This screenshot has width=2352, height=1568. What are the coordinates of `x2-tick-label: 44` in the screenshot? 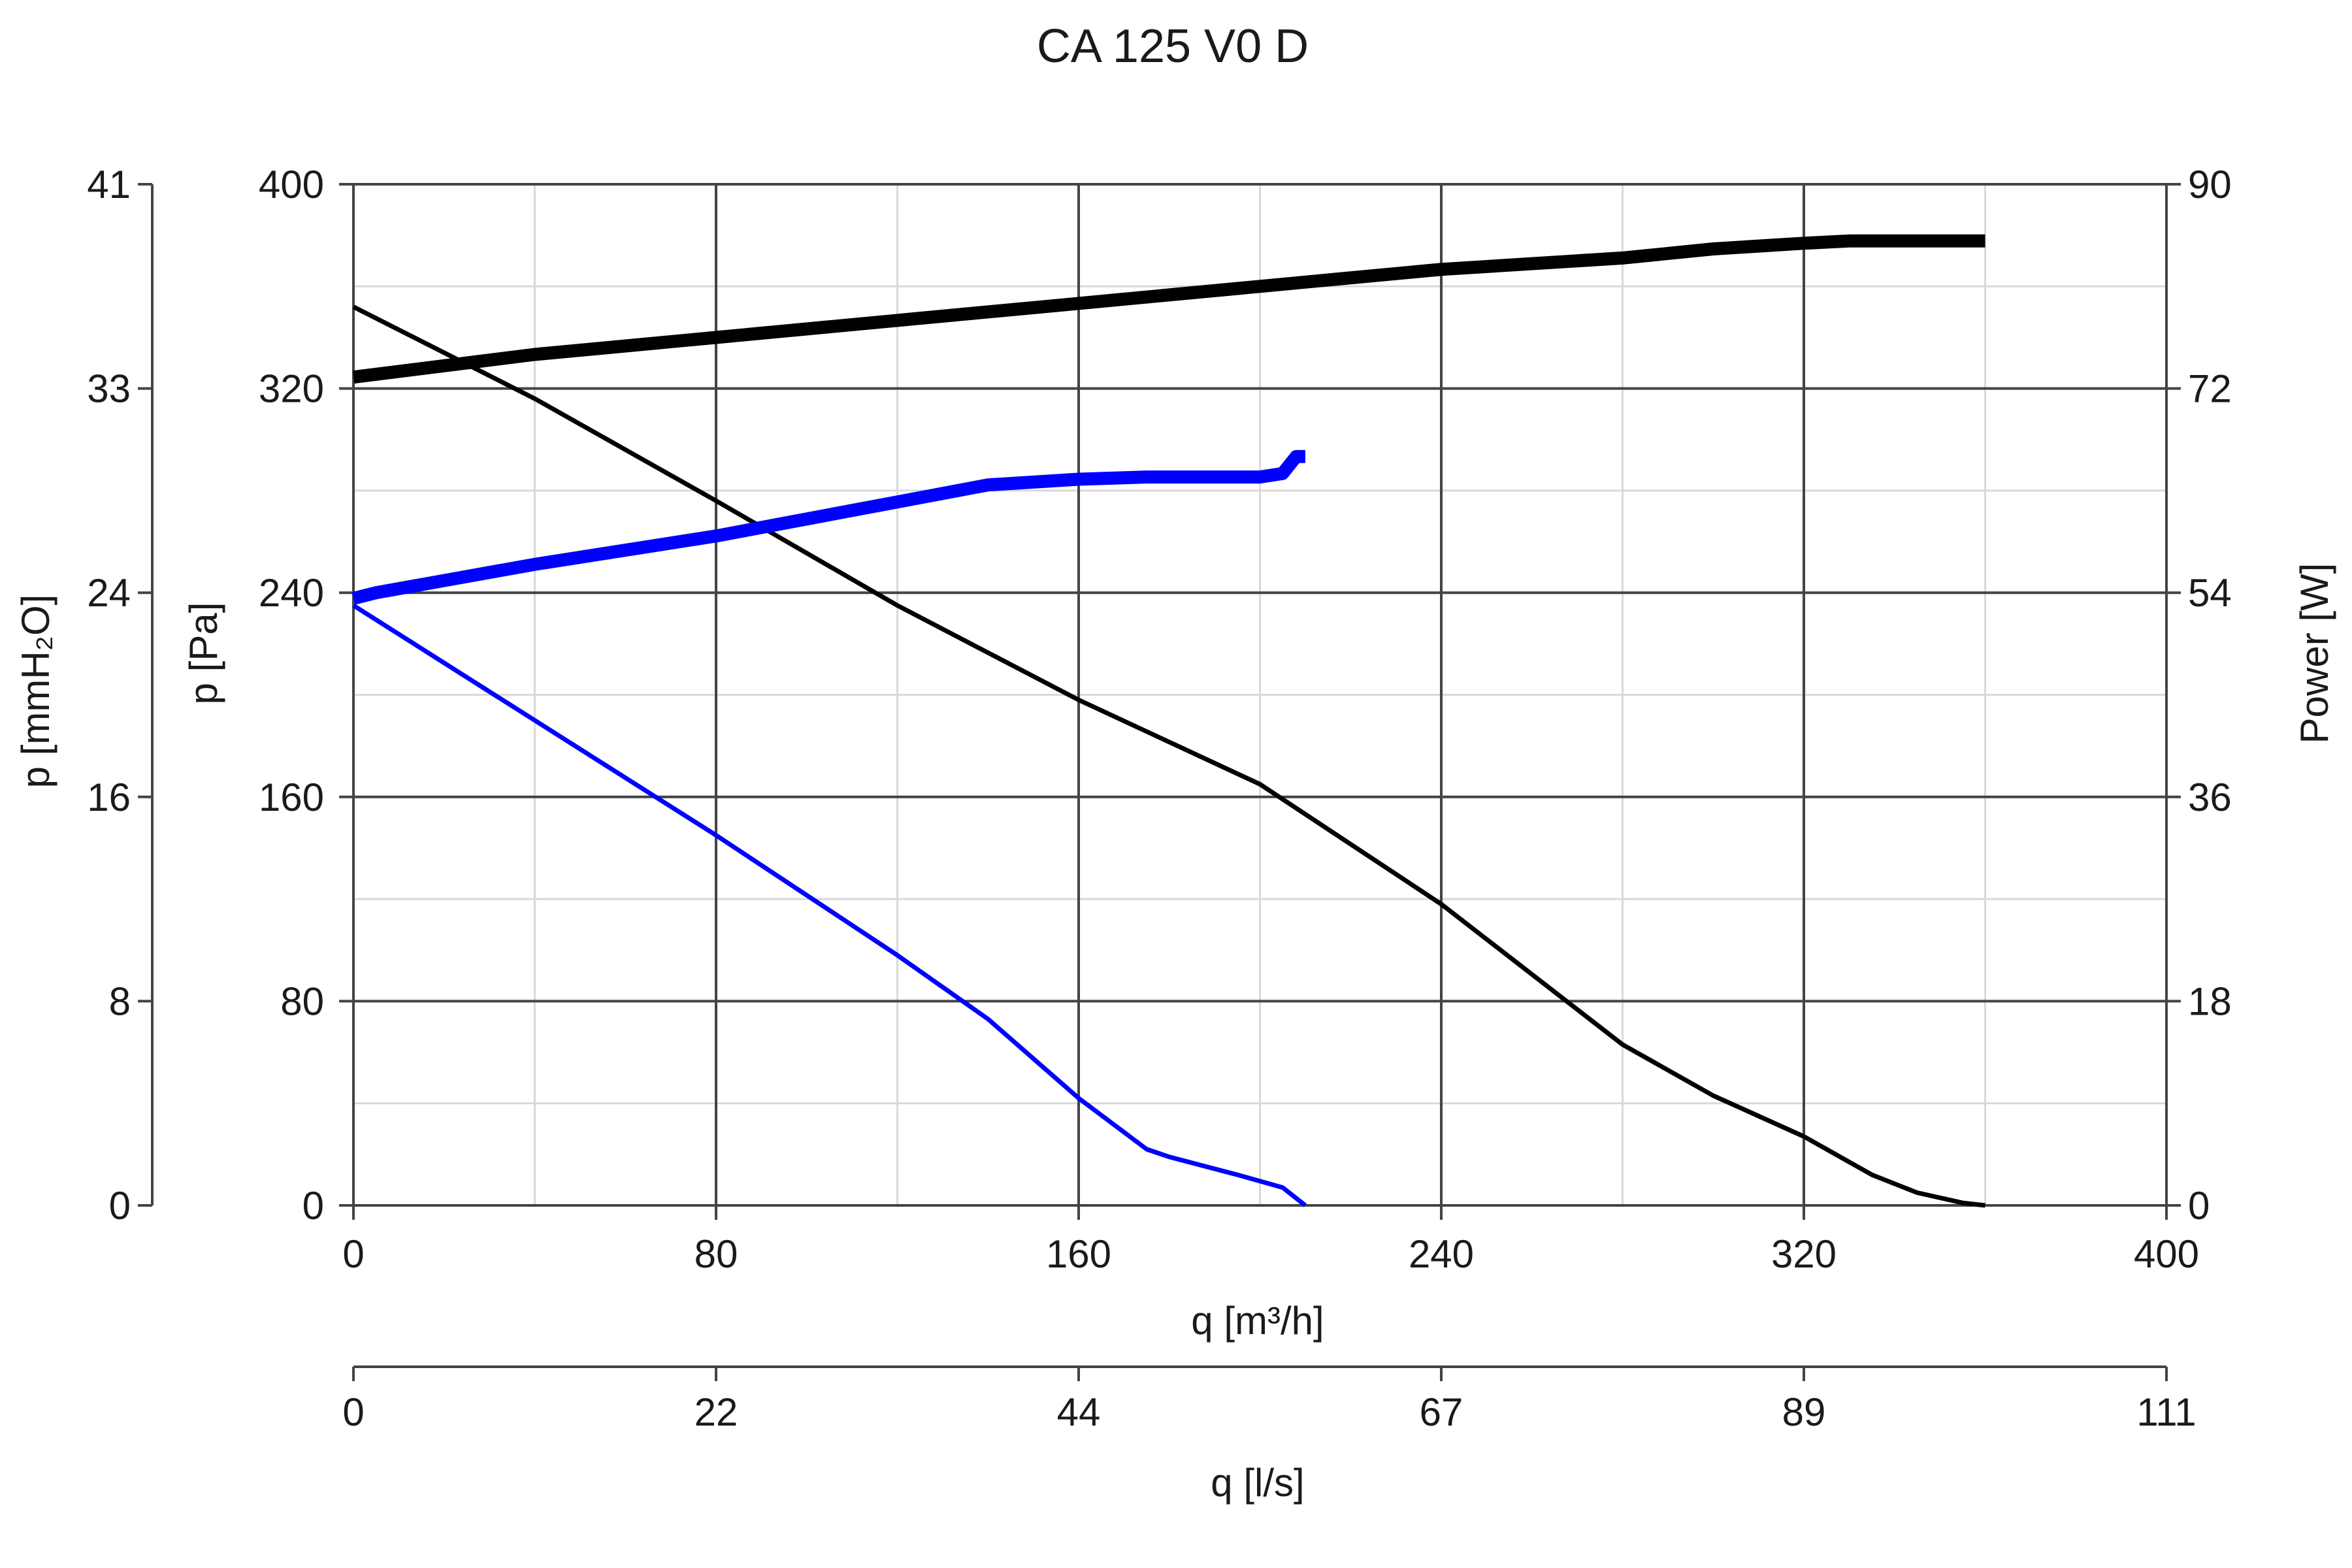 It's located at (1079, 1412).